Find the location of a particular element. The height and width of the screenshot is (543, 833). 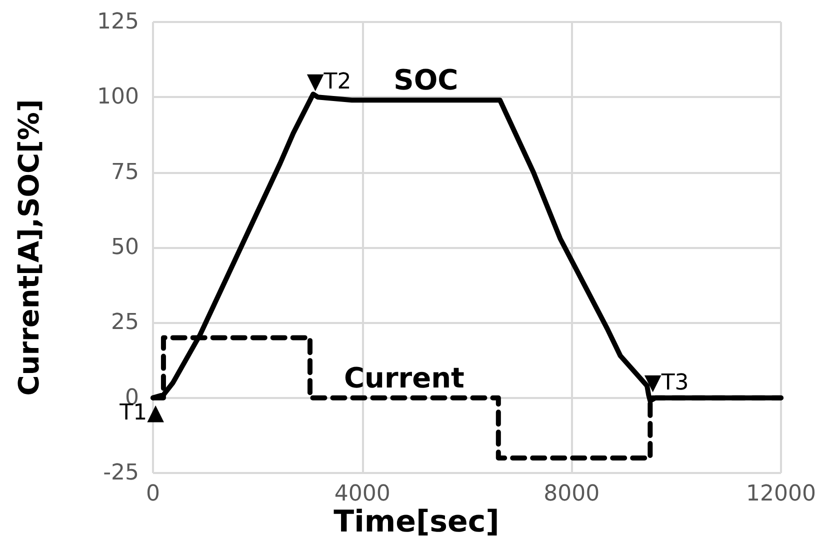

y-tick-label: -25 is located at coordinates (121, 473).